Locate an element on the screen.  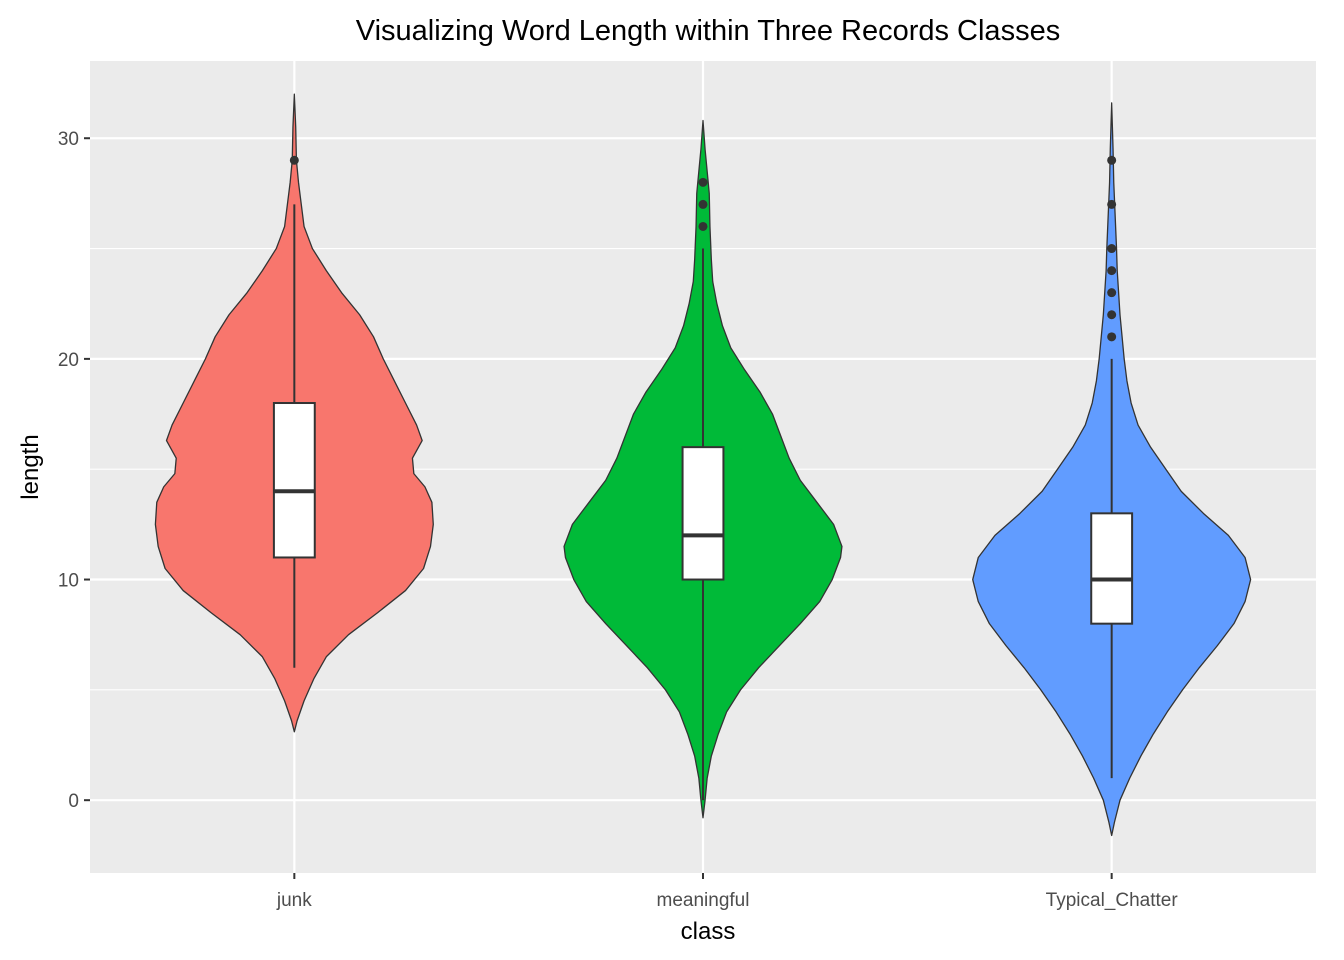
box-Typical_Chatter is located at coordinates (1112, 568).